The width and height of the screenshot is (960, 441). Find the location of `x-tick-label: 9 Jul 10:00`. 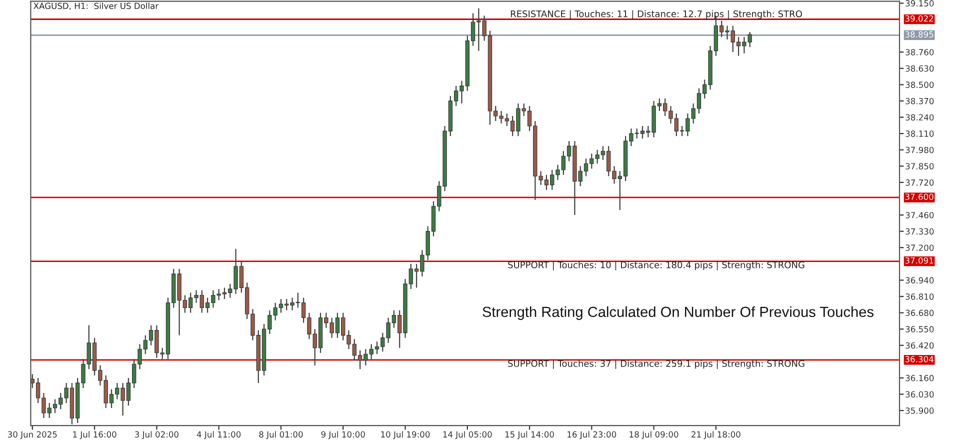

x-tick-label: 9 Jul 10:00 is located at coordinates (343, 435).